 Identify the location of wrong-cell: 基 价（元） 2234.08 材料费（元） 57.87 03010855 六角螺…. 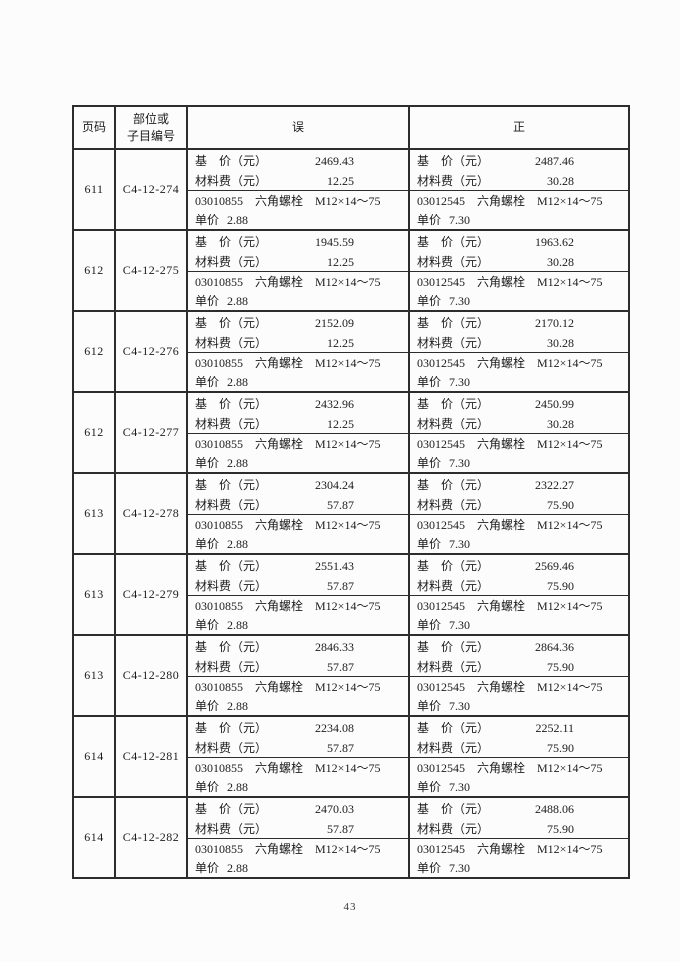
(298, 756).